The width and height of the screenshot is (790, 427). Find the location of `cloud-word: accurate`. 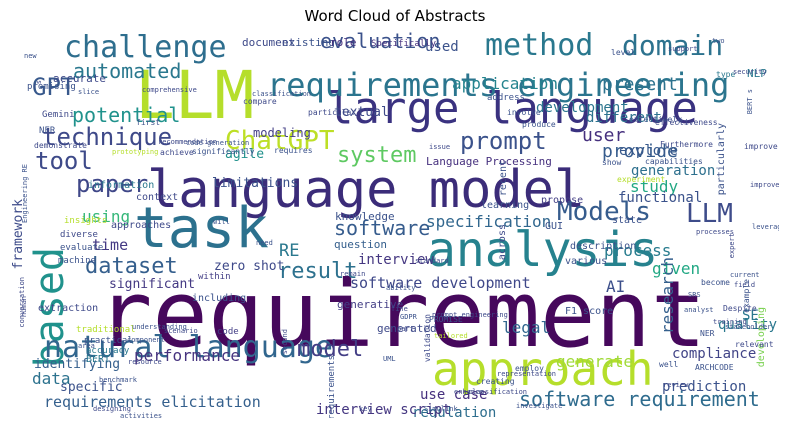

cloud-word: accurate is located at coordinates (79, 78).